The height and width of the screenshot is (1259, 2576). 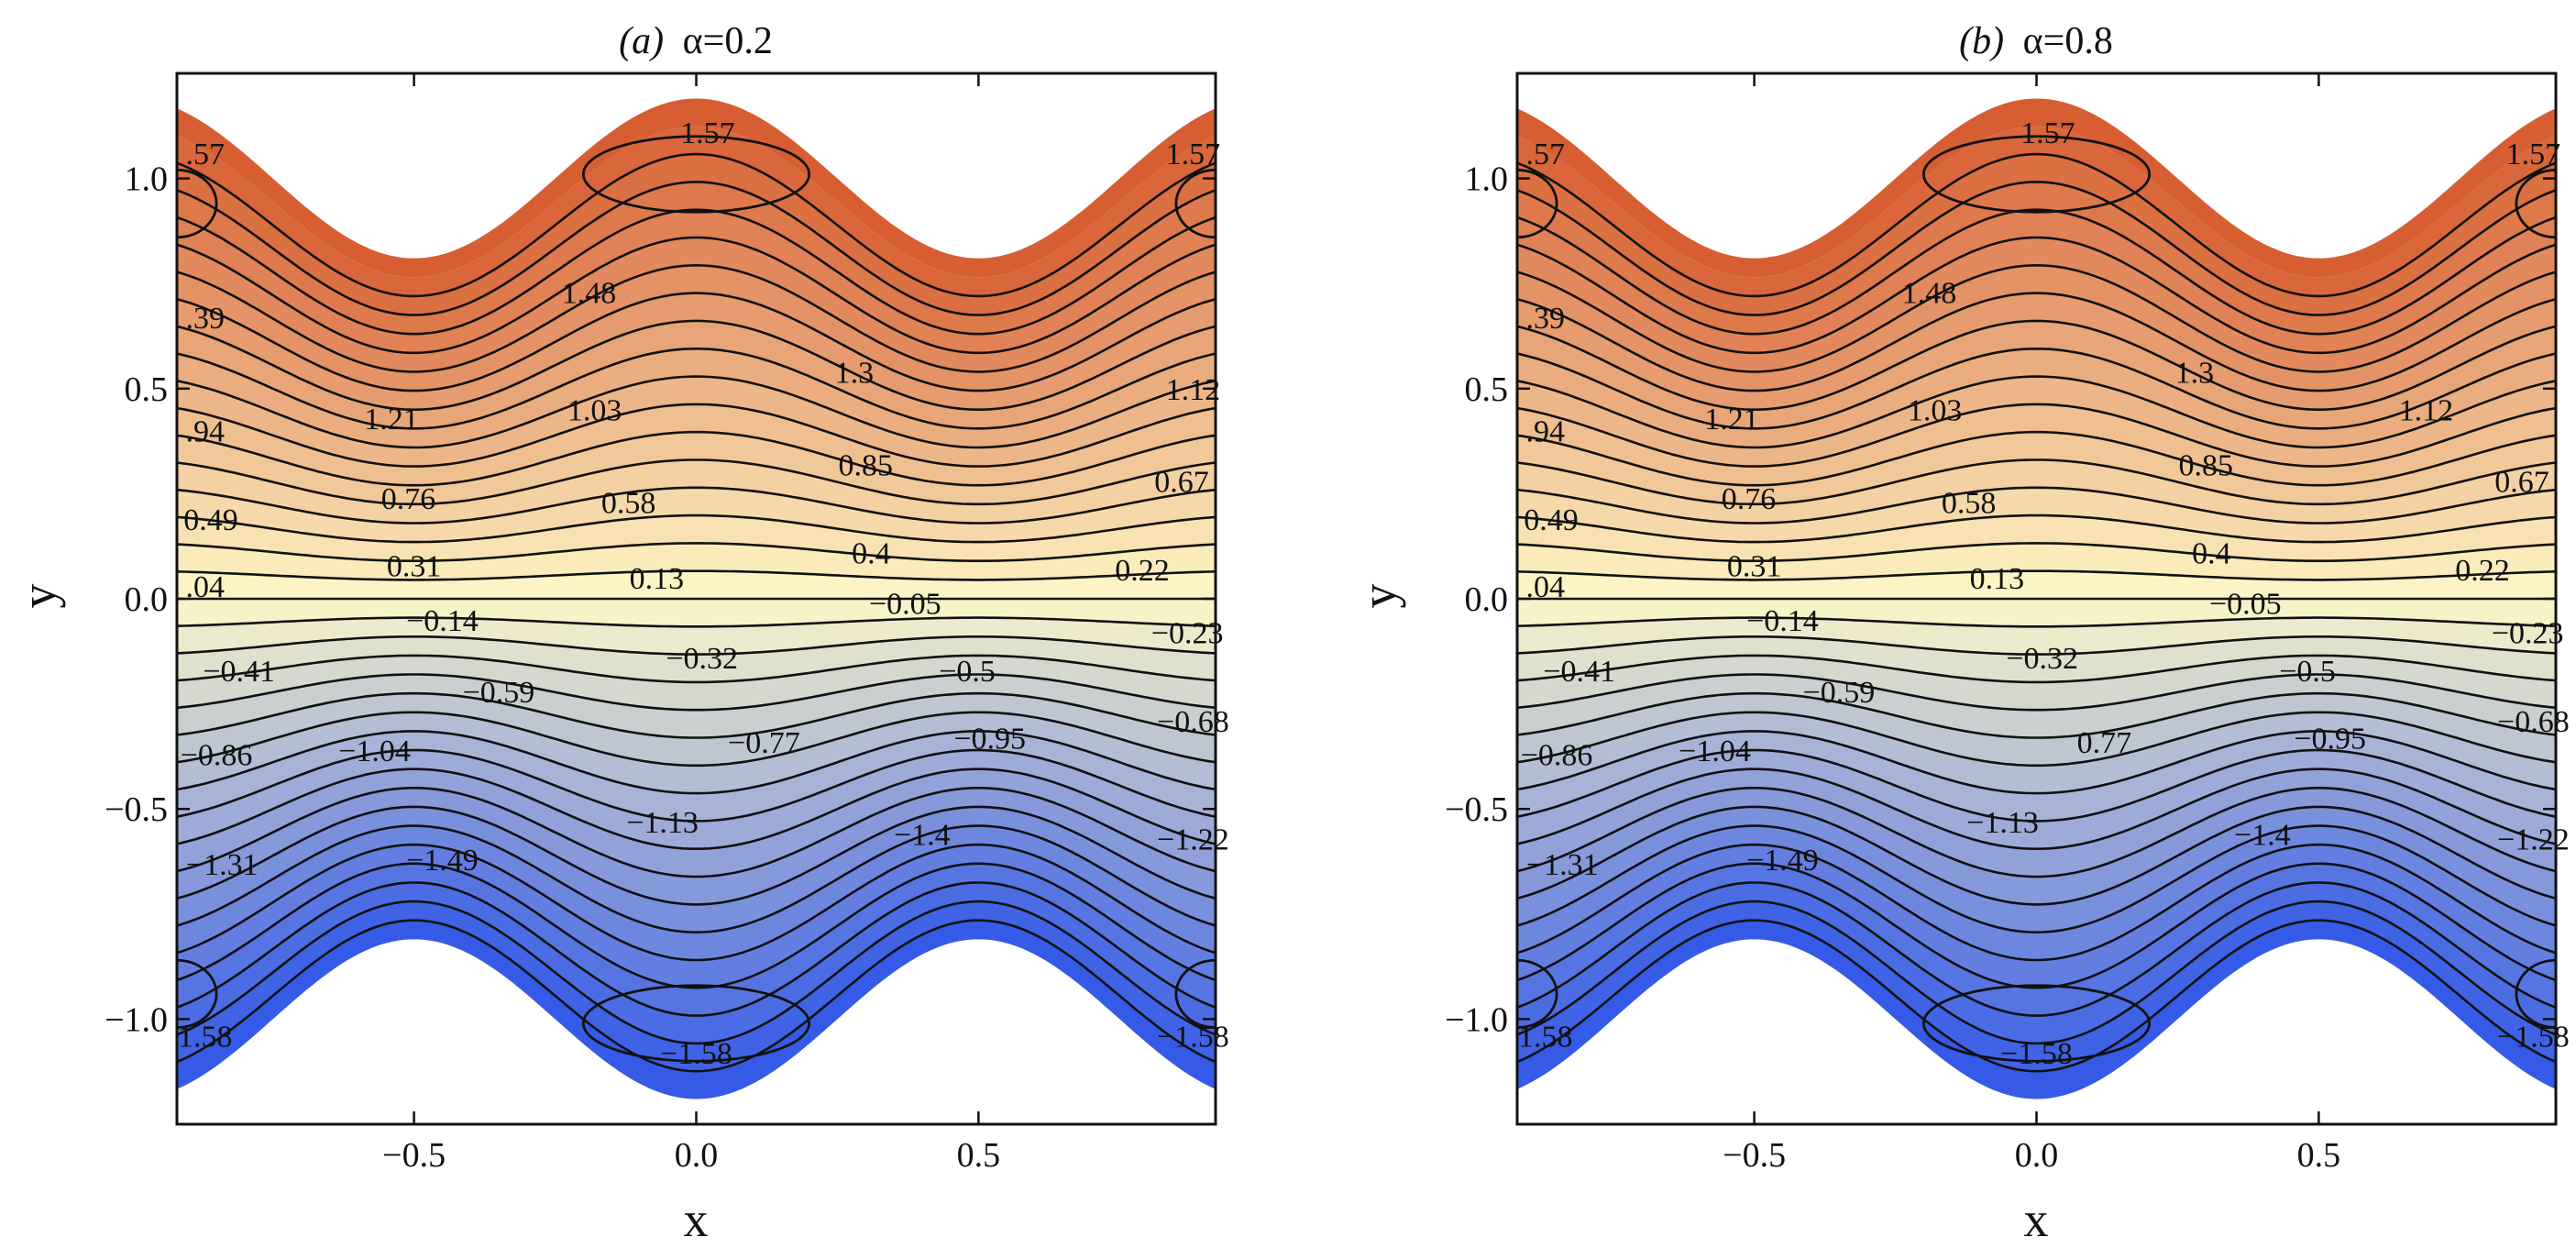 I want to click on panel-b-contour-label: −1.13, so click(x=2003, y=823).